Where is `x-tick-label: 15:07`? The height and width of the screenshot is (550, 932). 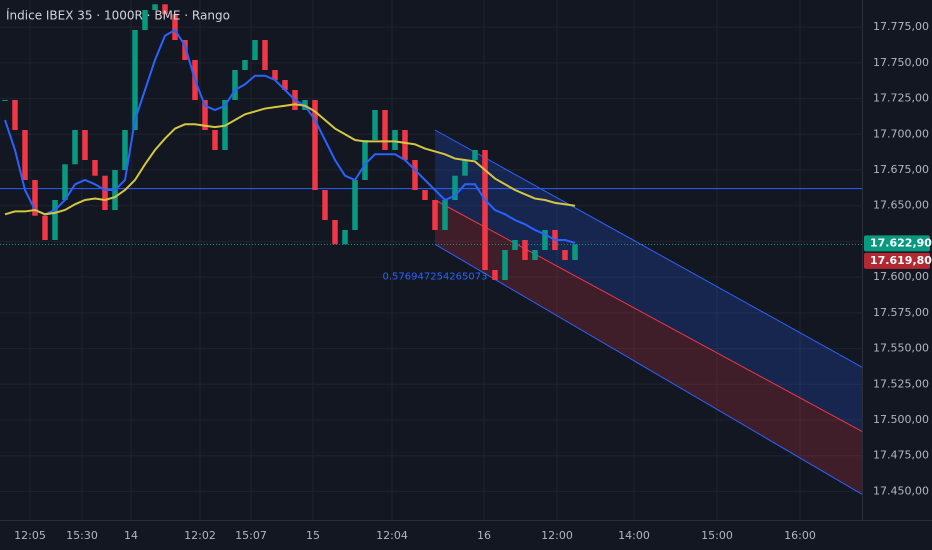 x-tick-label: 15:07 is located at coordinates (251, 535).